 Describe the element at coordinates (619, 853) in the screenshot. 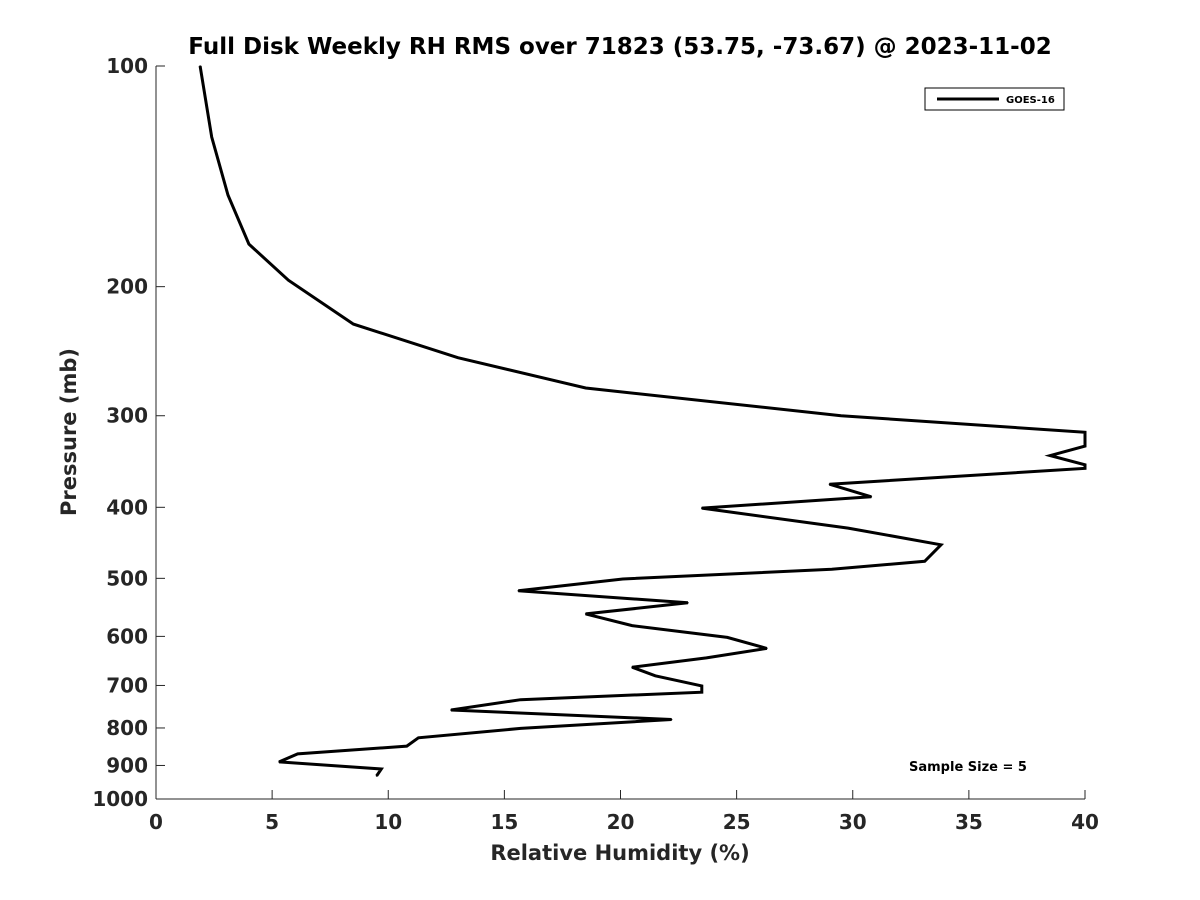

I see `x-axis-title: Relative Humidity (%)` at that location.